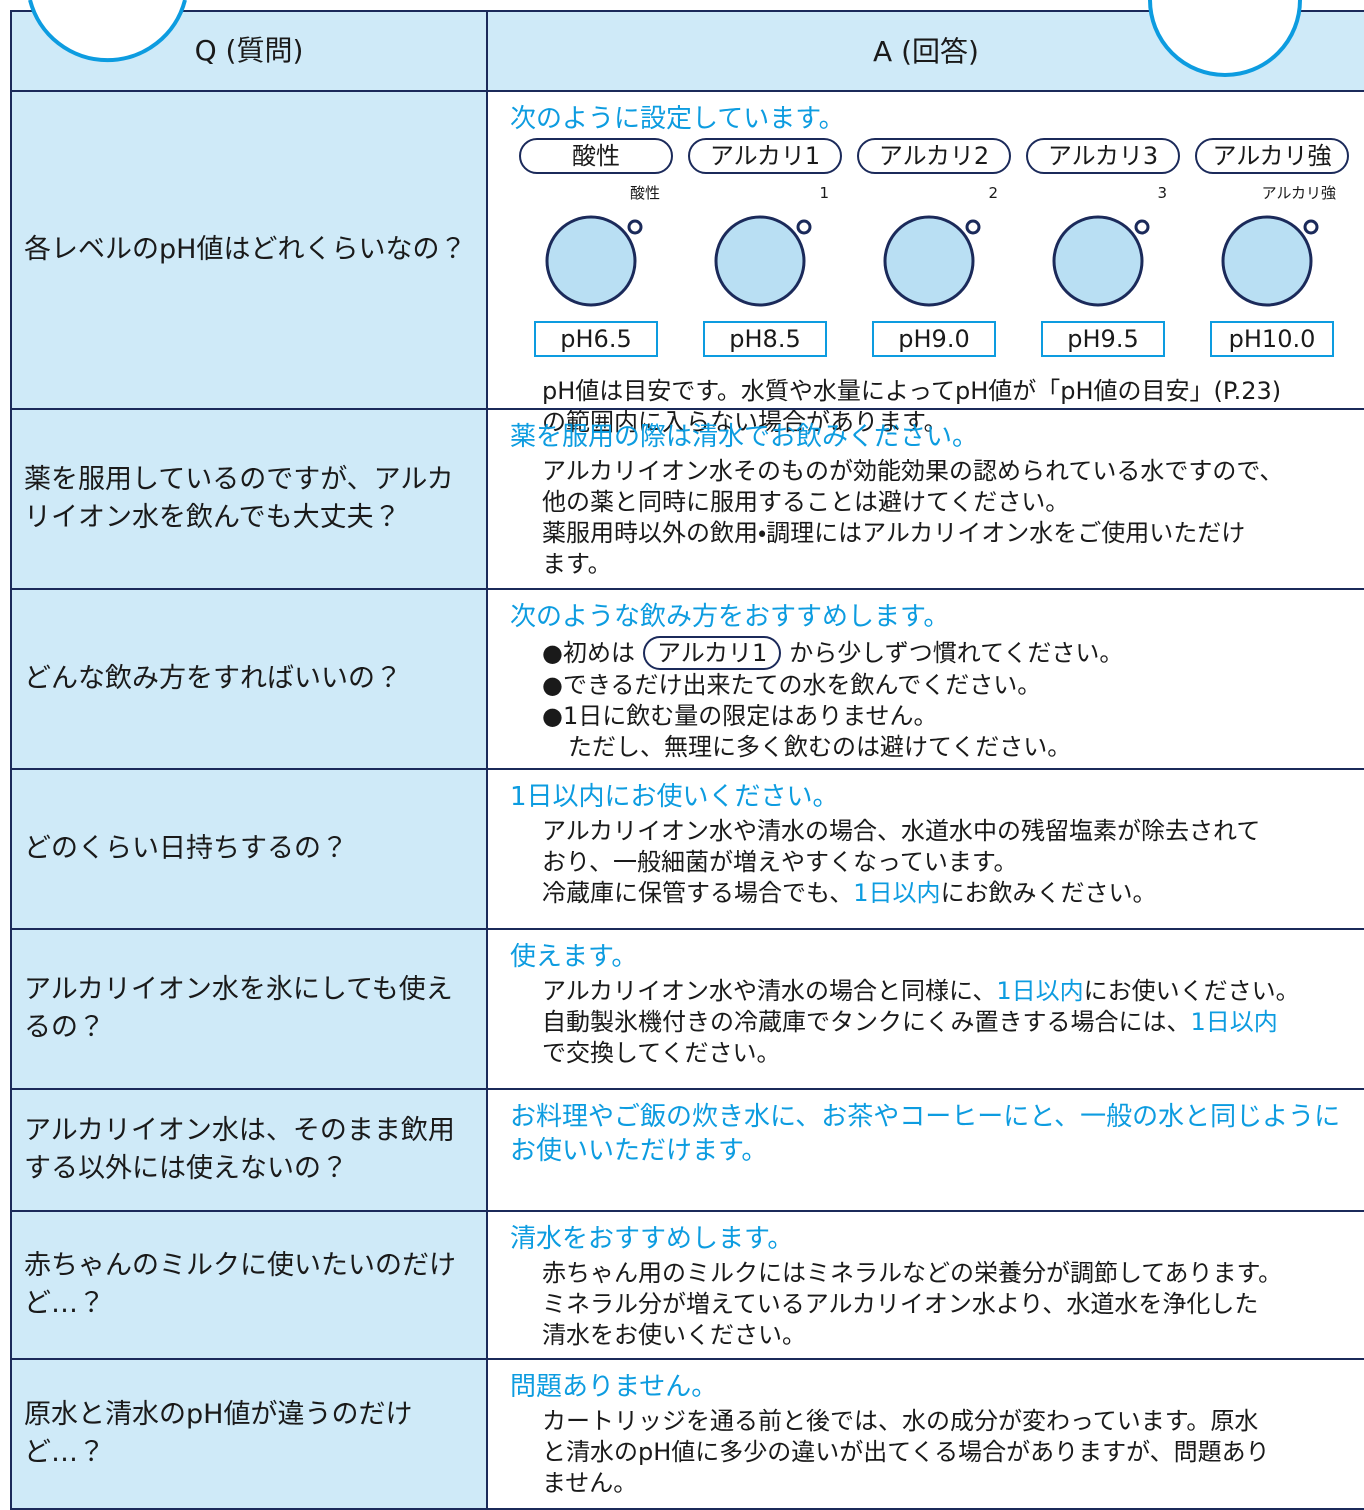 The image size is (1364, 1510). Describe the element at coordinates (913, 471) in the screenshot. I see `answer-text: アルカリイオン水そのものが効能効果の認められている水ですので、` at that location.